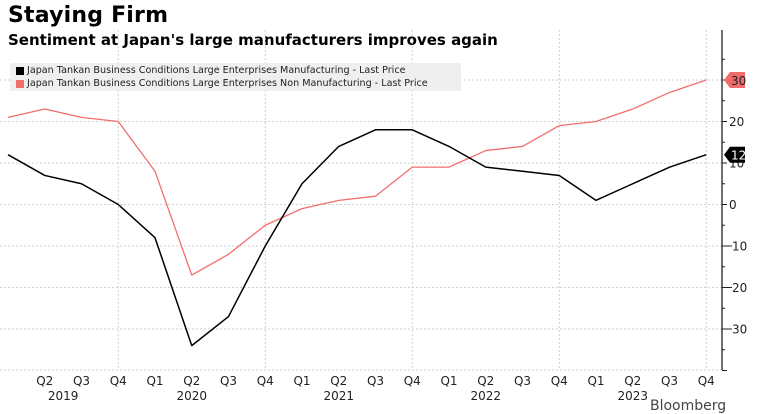  I want to click on x-year-label: 2022, so click(485, 396).